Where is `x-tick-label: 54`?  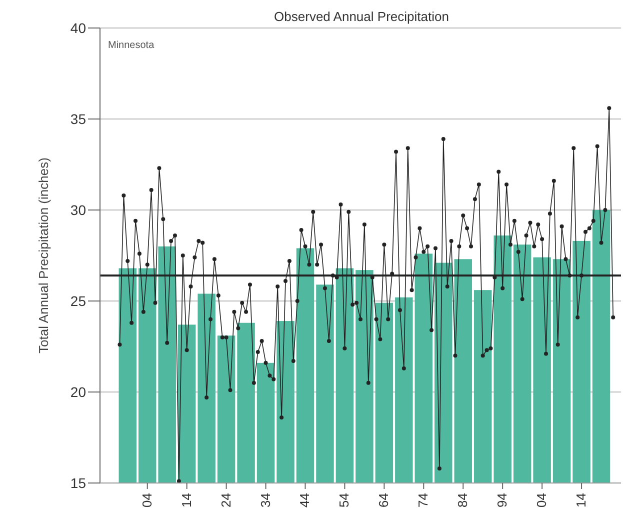
x-tick-label: 54 is located at coordinates (344, 500).